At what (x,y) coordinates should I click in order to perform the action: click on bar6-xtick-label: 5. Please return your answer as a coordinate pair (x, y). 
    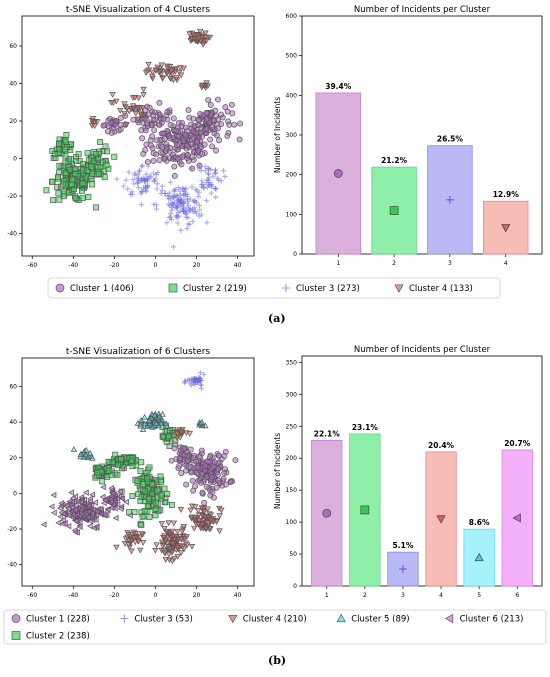
    Looking at the image, I should click on (479, 595).